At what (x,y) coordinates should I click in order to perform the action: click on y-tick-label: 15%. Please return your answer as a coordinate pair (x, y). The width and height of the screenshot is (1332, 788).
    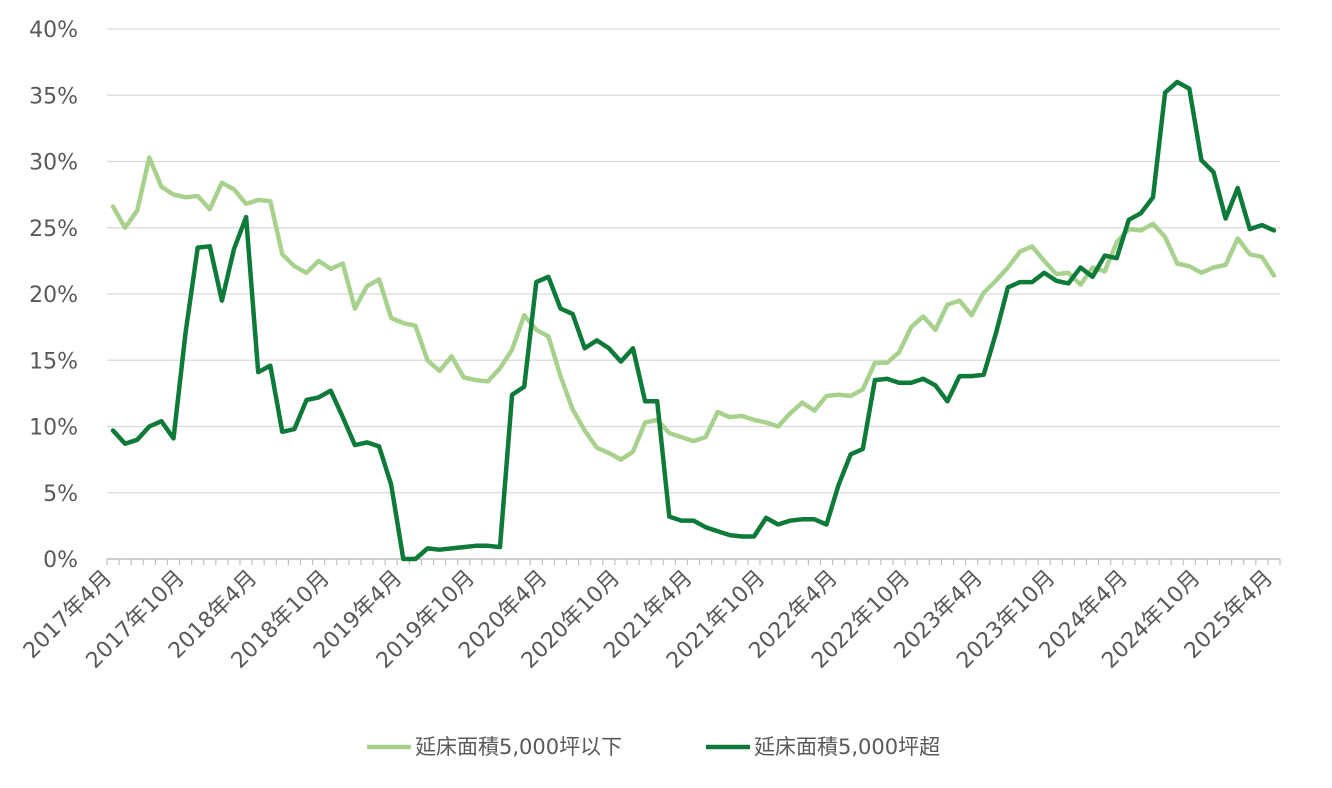
    Looking at the image, I should click on (53, 361).